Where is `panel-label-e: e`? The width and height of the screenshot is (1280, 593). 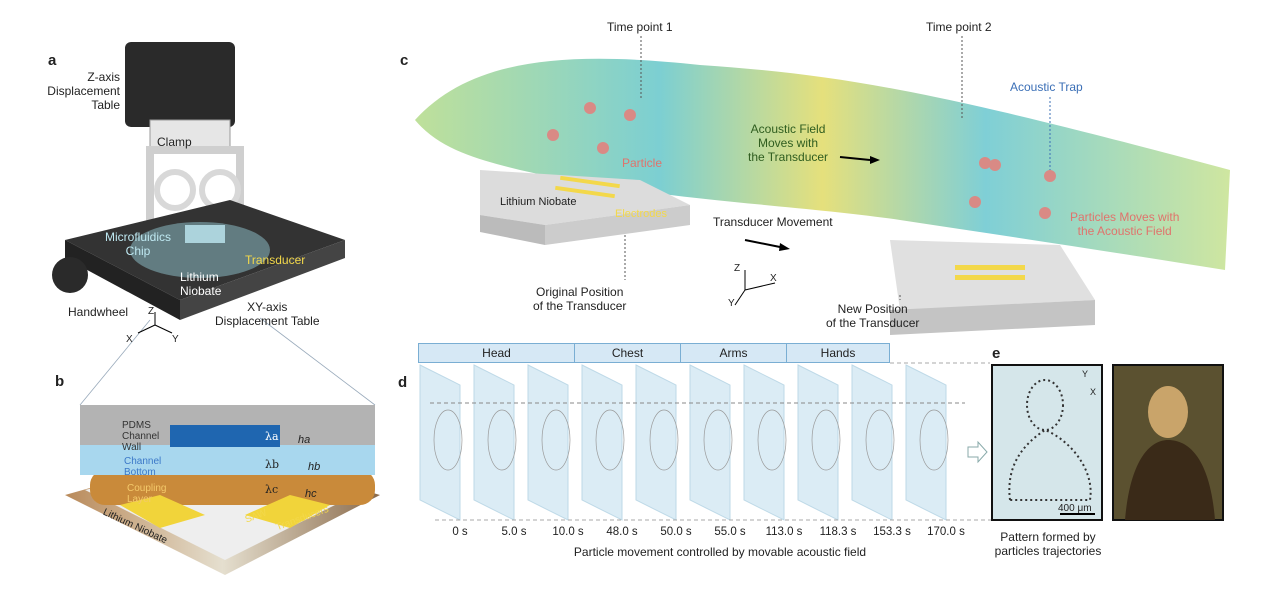
panel-label-e: e is located at coordinates (996, 353).